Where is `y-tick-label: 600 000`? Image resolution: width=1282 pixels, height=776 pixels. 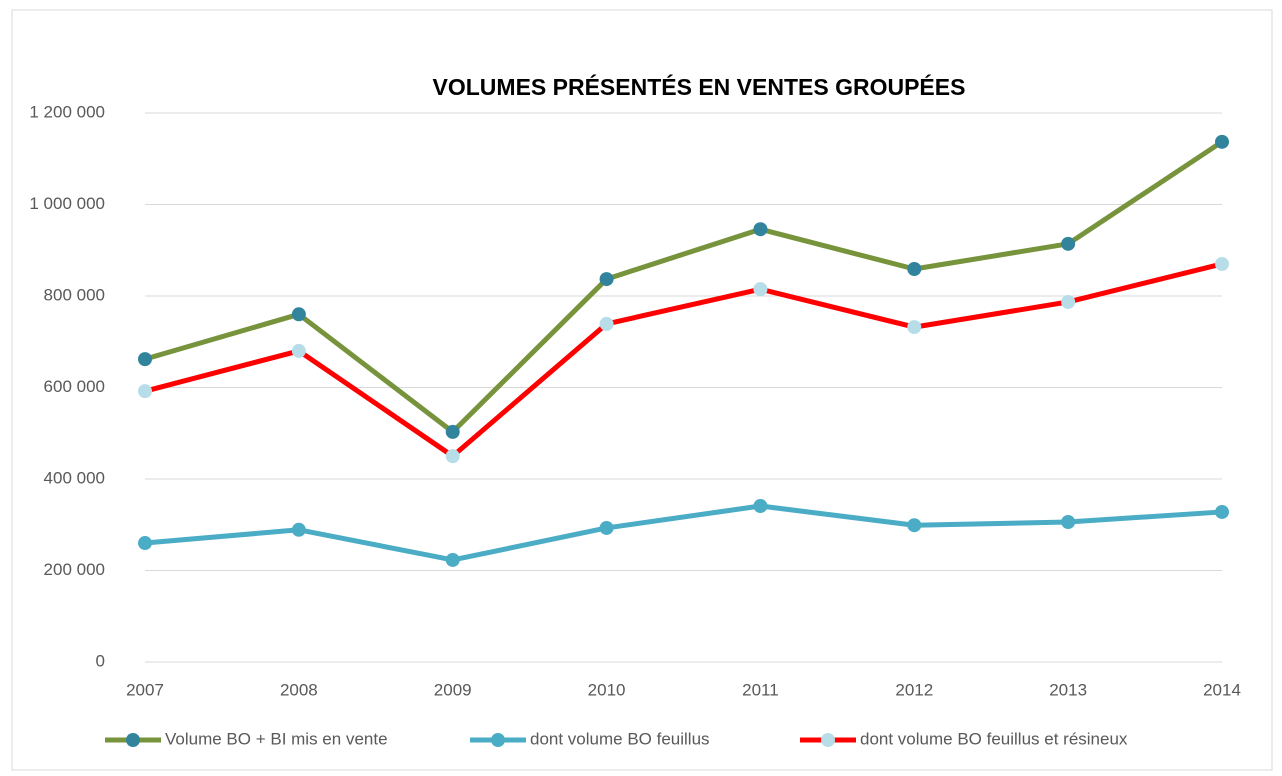
y-tick-label: 600 000 is located at coordinates (74, 386).